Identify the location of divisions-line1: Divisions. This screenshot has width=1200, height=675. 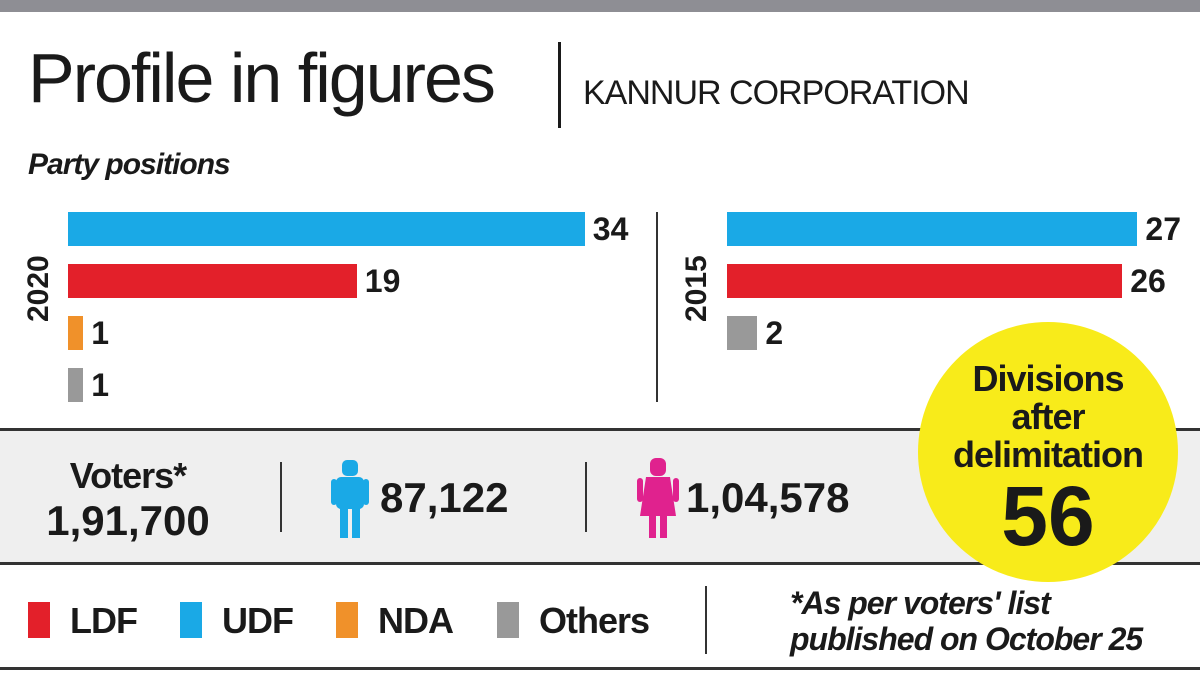
(1048, 378).